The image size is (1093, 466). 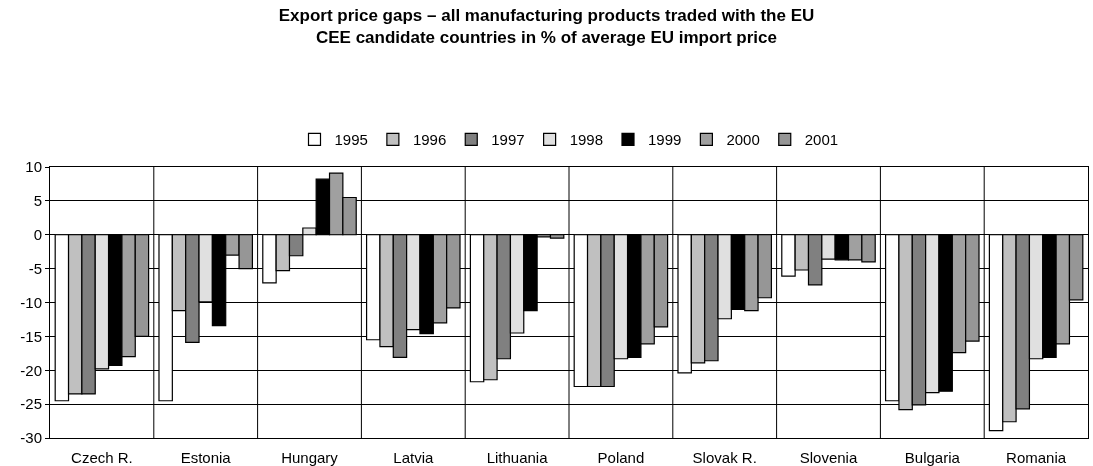 What do you see at coordinates (821, 140) in the screenshot?
I see `legend-label: 2001` at bounding box center [821, 140].